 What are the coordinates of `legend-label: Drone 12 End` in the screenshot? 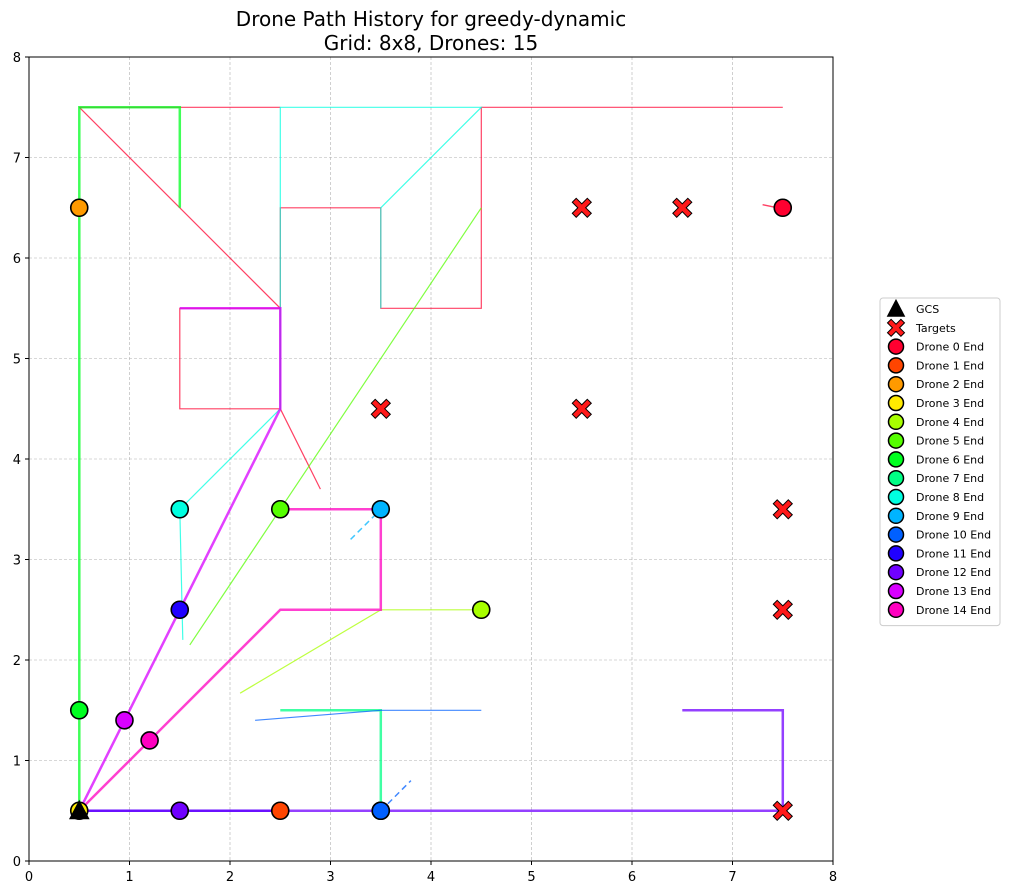 It's located at (953, 572).